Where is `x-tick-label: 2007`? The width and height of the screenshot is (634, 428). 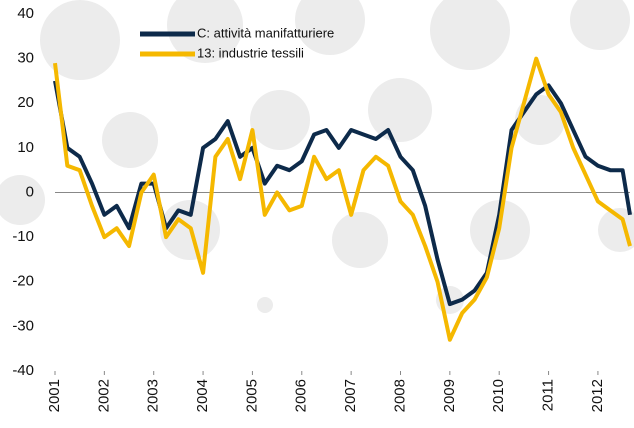 x-tick-label: 2007 is located at coordinates (350, 395).